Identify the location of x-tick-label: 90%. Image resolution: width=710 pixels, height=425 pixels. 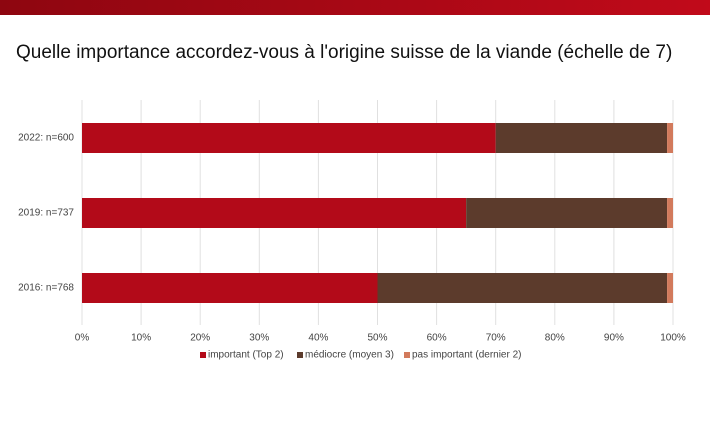
(614, 338).